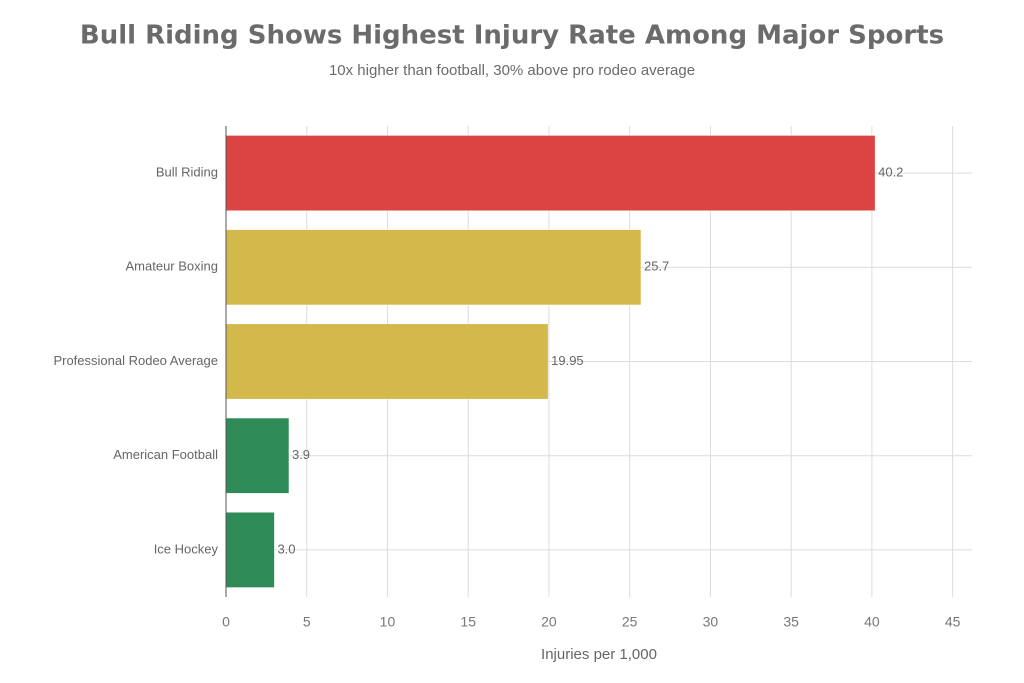 The width and height of the screenshot is (1024, 683). I want to click on value-label: 19.95, so click(567, 360).